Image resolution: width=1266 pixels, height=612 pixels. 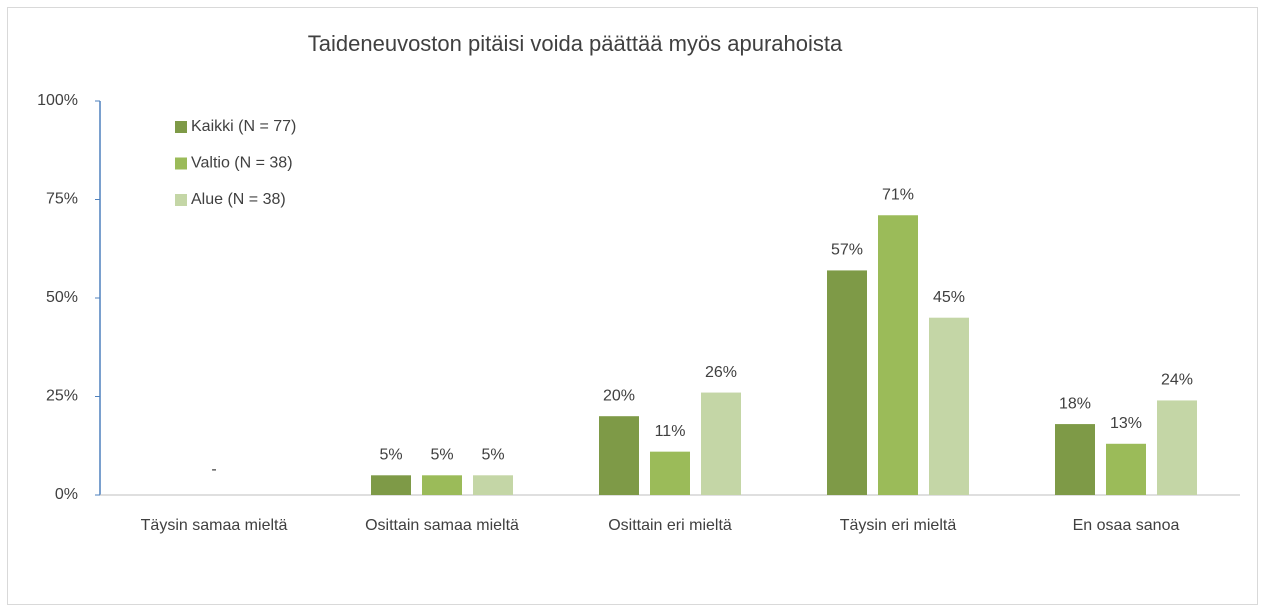 I want to click on x-tick-label: Osittain samaa mieltä, so click(x=442, y=525).